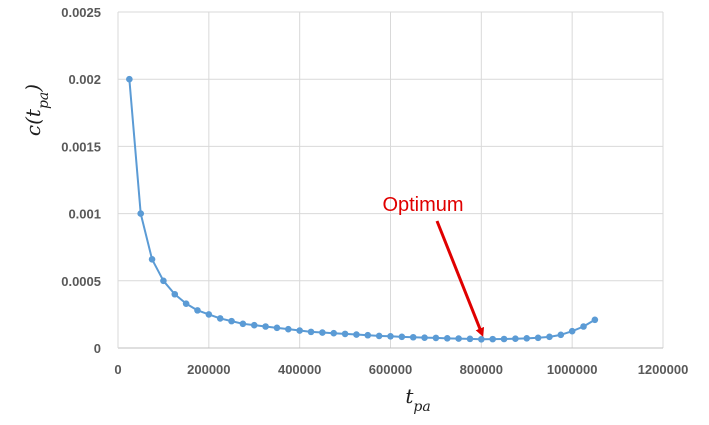 Image resolution: width=709 pixels, height=425 pixels. Describe the element at coordinates (97, 348) in the screenshot. I see `y-tick-label: 0` at that location.